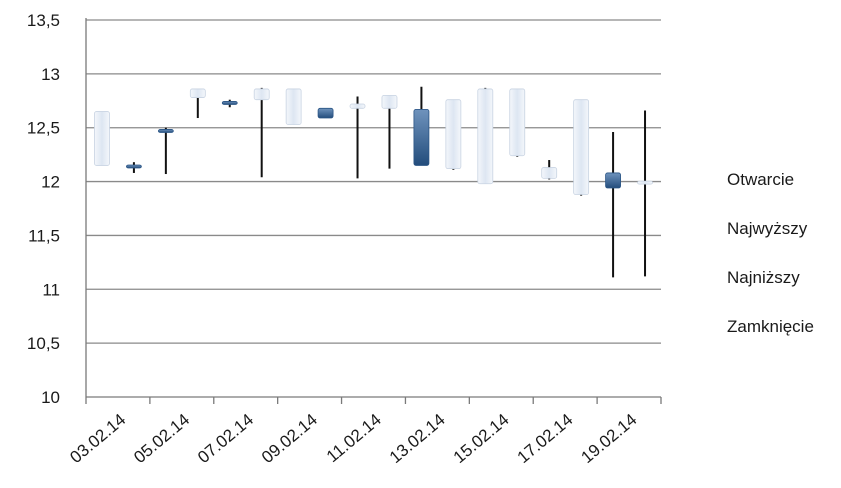 This screenshot has width=841, height=488. I want to click on legend-item-low: Najniższy, so click(763, 277).